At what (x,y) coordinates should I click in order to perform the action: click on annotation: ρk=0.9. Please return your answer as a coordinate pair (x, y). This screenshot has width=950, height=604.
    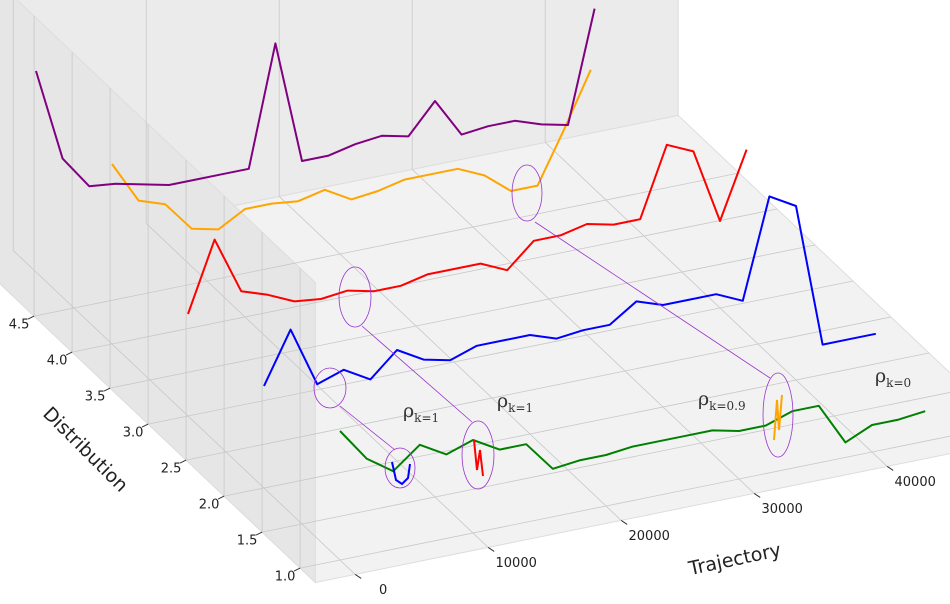
    Looking at the image, I should click on (722, 400).